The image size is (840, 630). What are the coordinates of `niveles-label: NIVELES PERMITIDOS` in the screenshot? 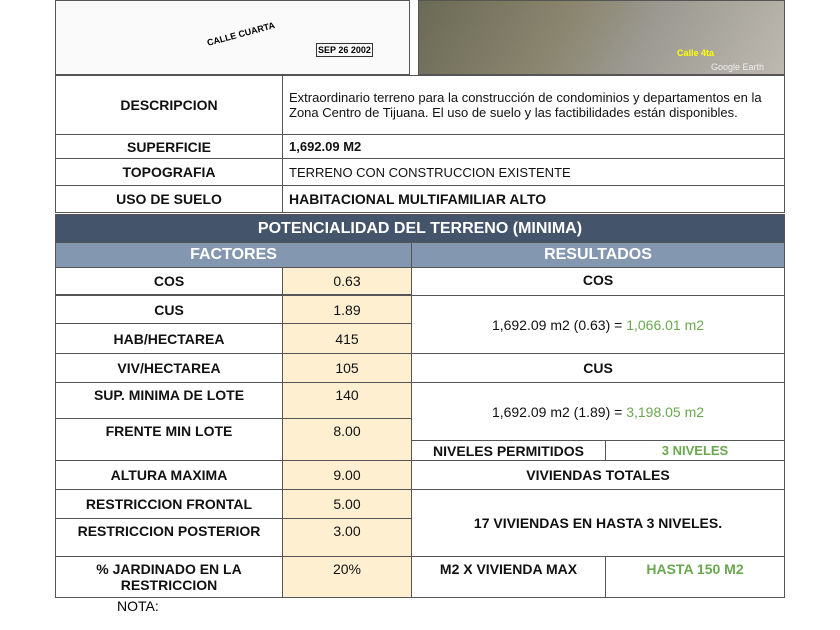 It's located at (508, 450).